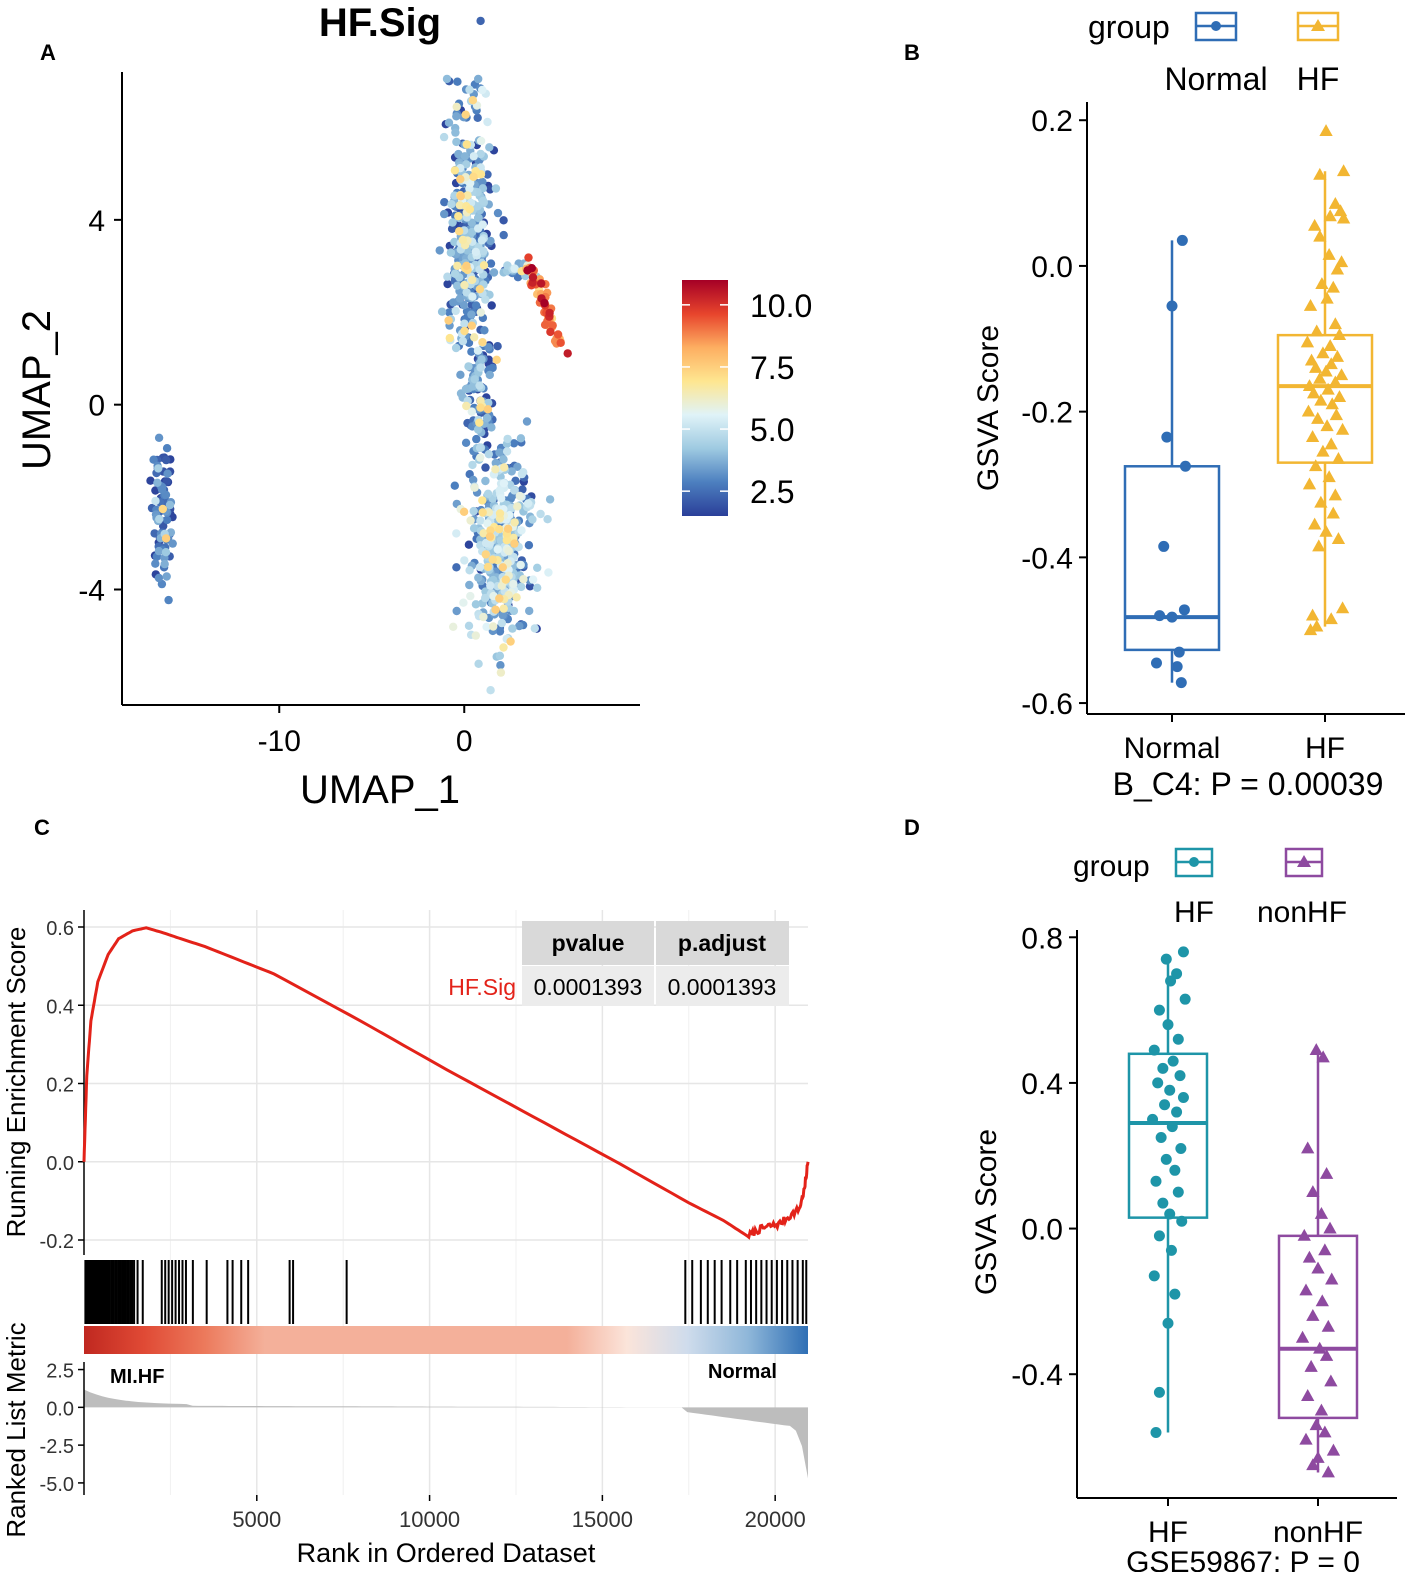 This screenshot has height=1572, width=1418. What do you see at coordinates (772, 430) in the screenshot?
I see `colorbar-tick-label: 5.0` at bounding box center [772, 430].